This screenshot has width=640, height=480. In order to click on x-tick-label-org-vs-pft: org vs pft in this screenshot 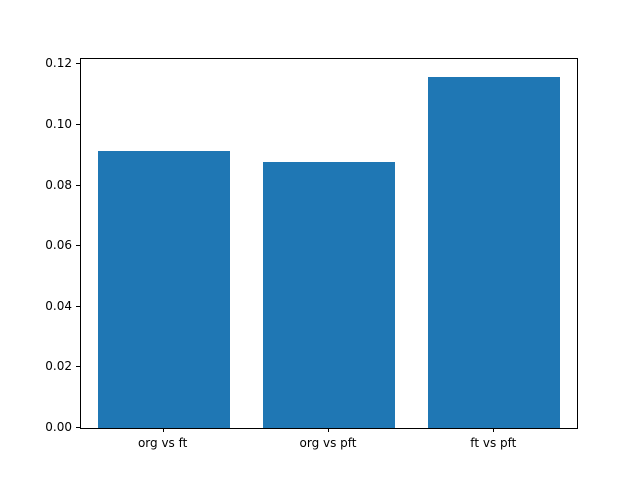, I will do `click(328, 443)`.